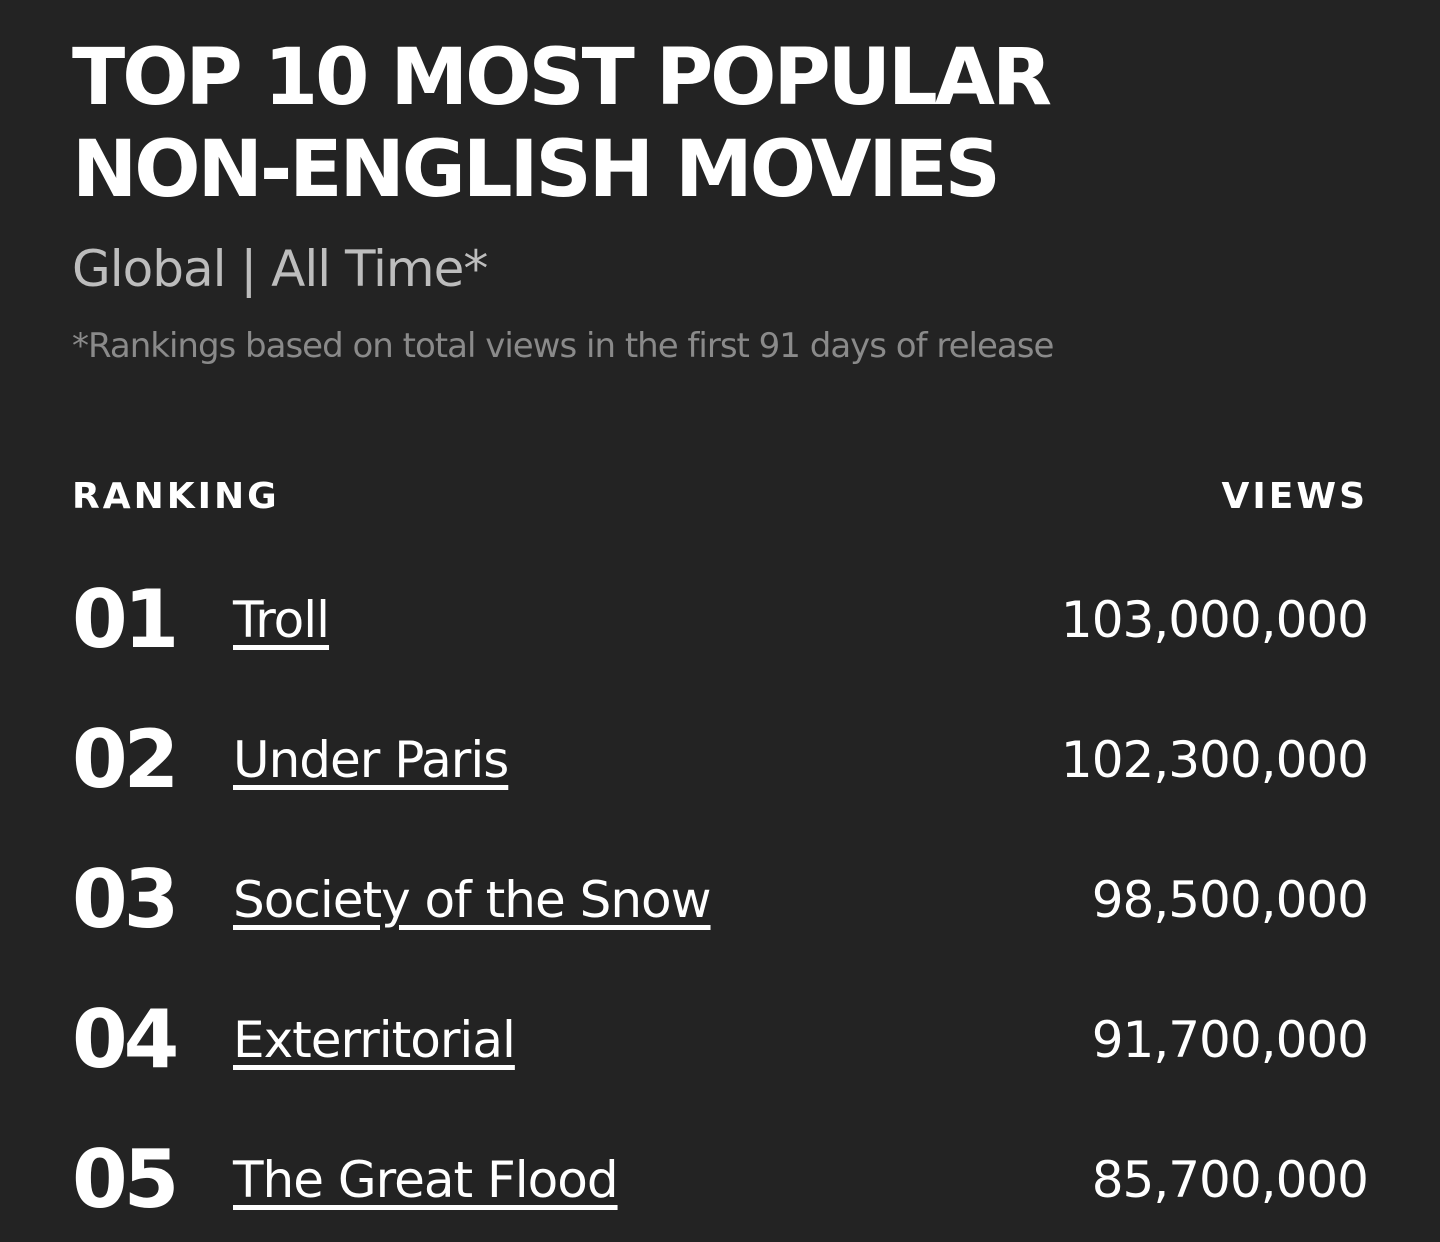  What do you see at coordinates (125, 899) in the screenshot?
I see `rank: 03` at bounding box center [125, 899].